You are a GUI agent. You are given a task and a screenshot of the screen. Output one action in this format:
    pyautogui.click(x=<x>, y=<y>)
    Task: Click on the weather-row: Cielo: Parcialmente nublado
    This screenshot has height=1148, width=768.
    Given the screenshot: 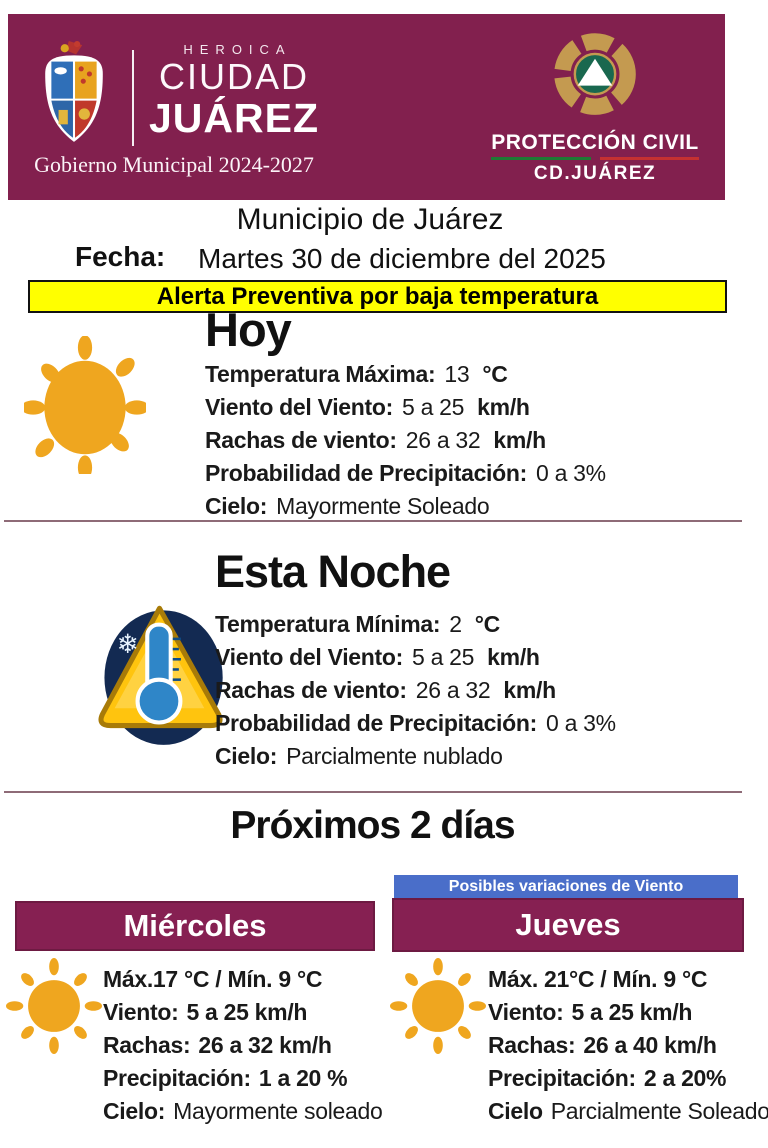 What is the action you would take?
    pyautogui.click(x=422, y=759)
    